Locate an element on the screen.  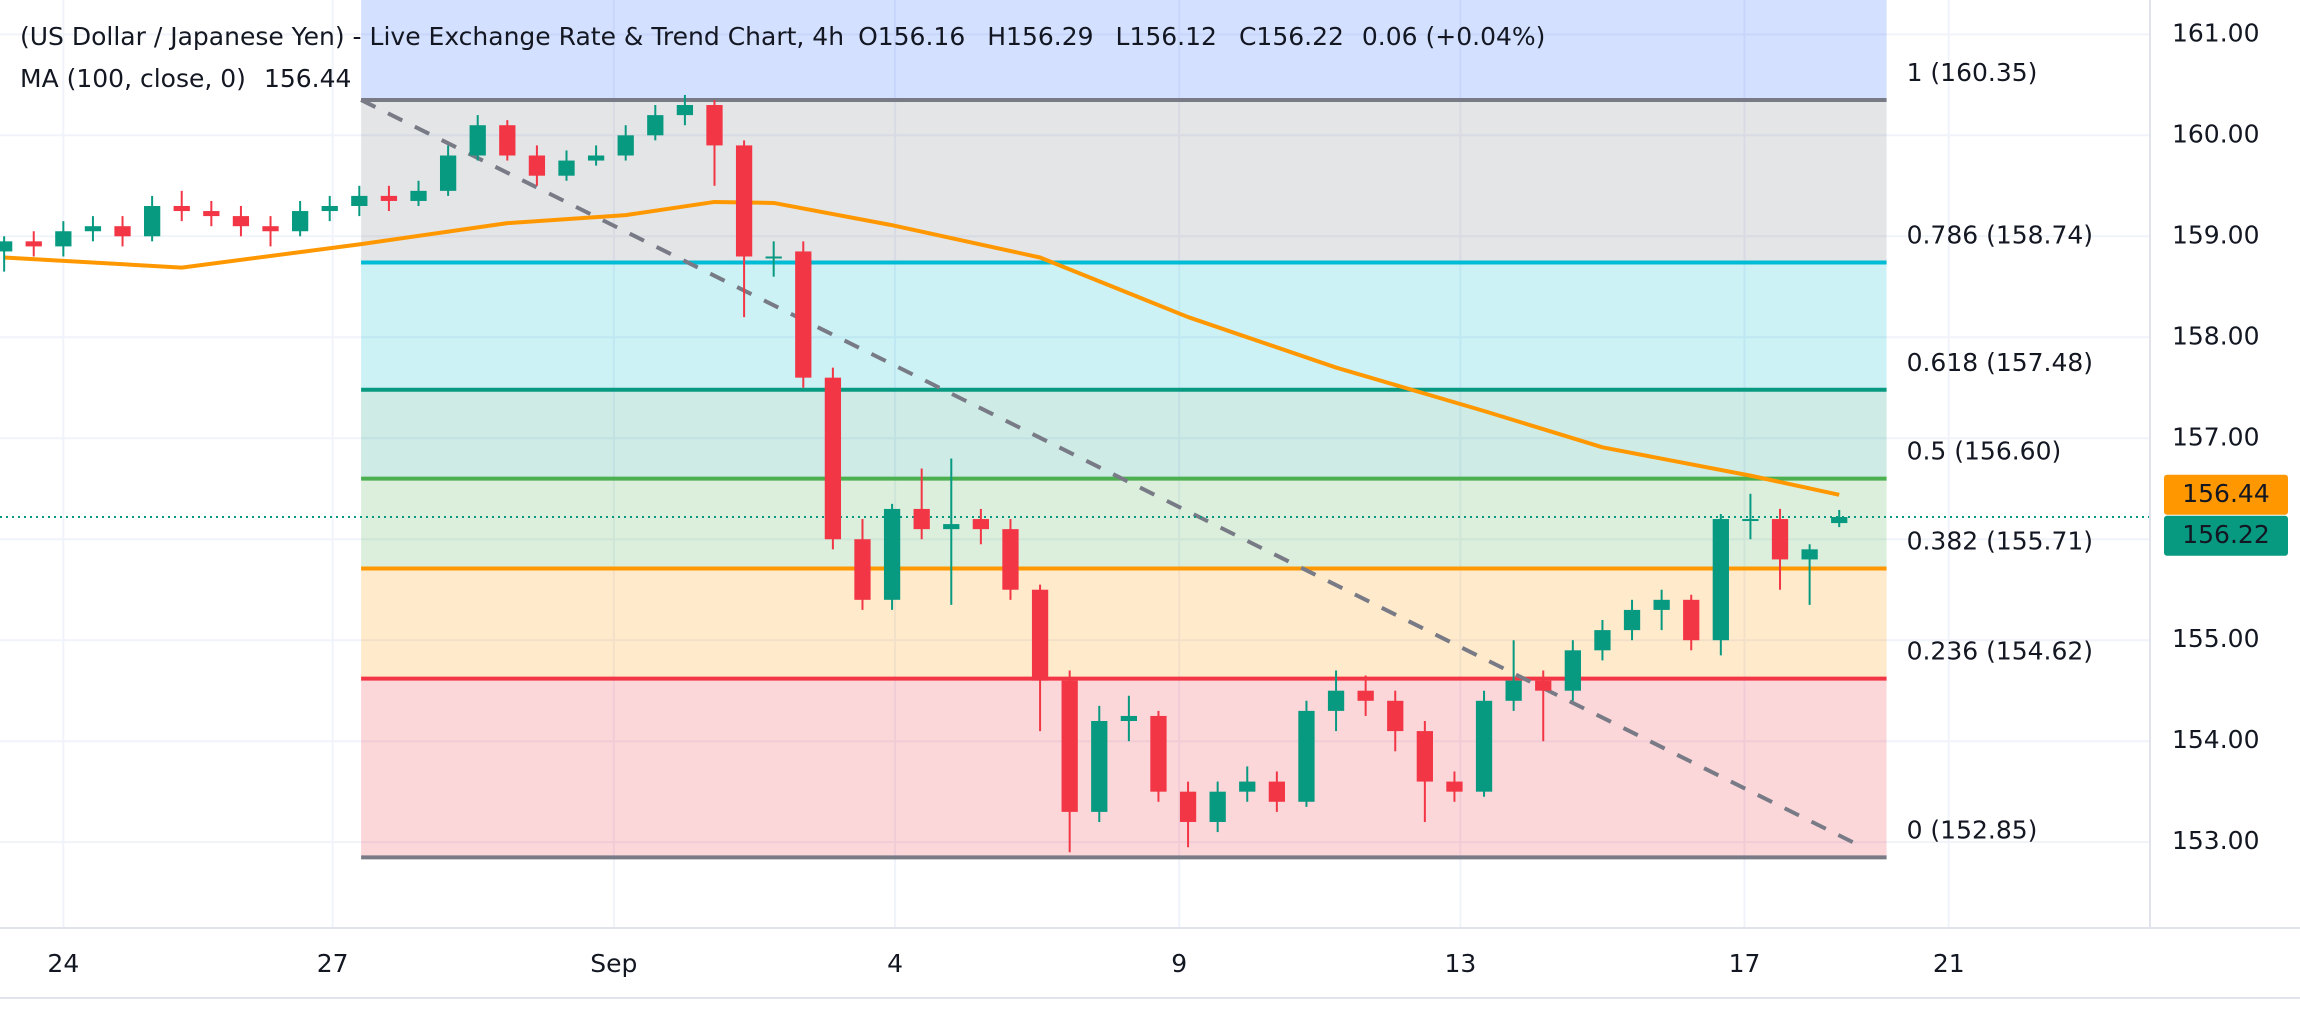
price-badge-label: 156.44 is located at coordinates (2225, 493).